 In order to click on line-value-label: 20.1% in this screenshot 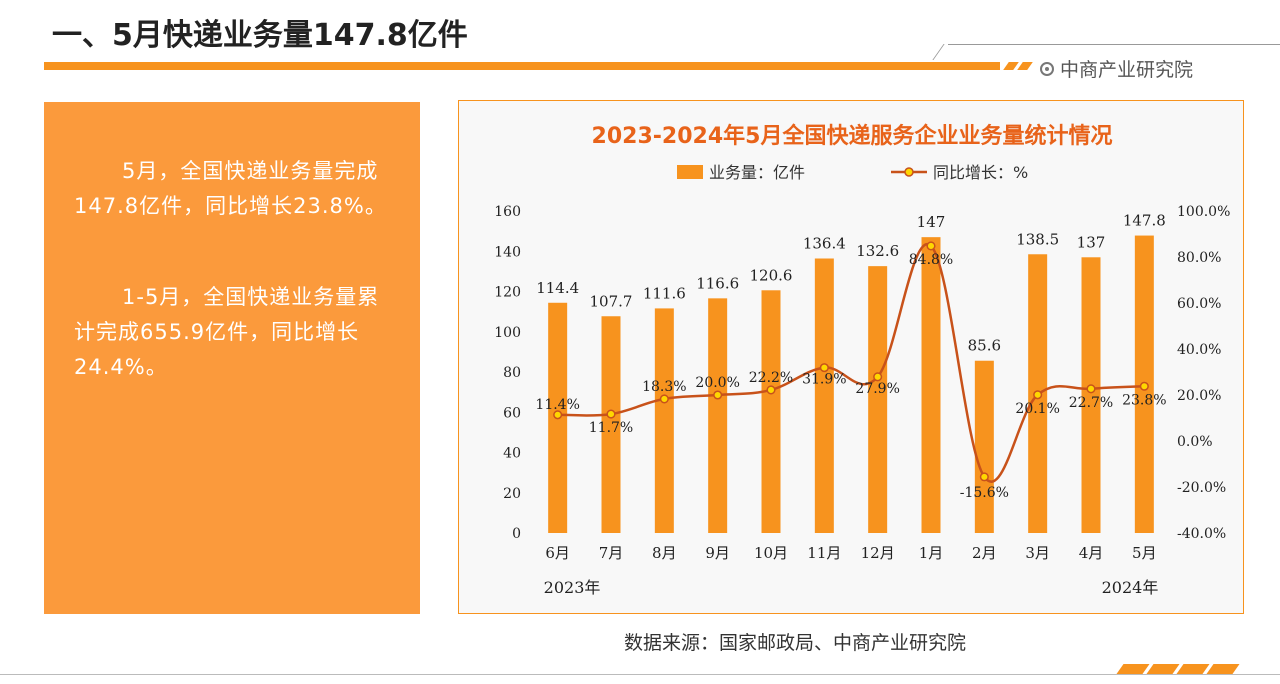, I will do `click(1037, 409)`.